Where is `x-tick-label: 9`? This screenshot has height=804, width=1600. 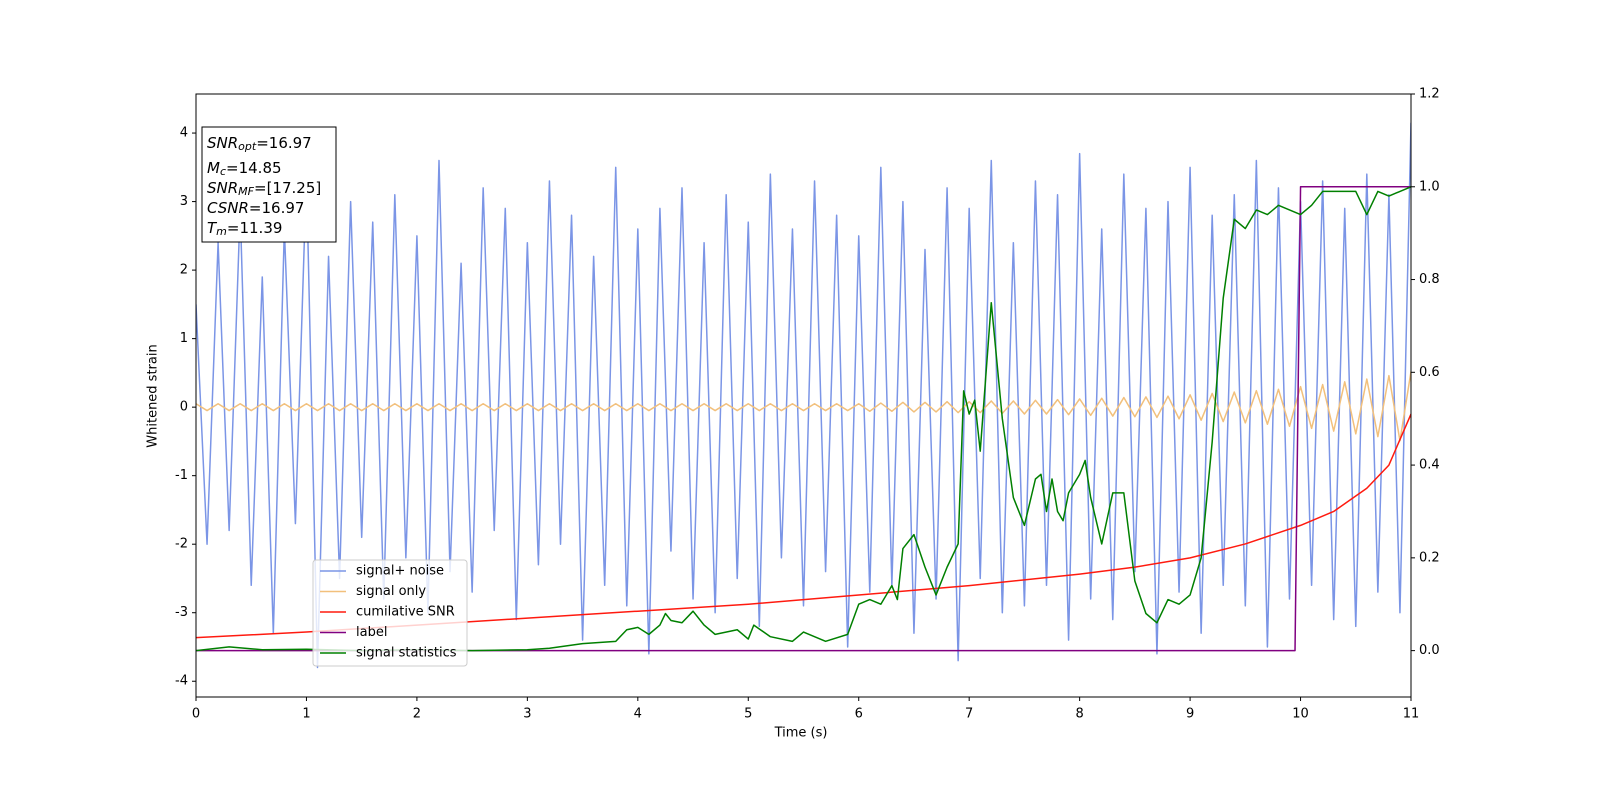 x-tick-label: 9 is located at coordinates (1190, 714).